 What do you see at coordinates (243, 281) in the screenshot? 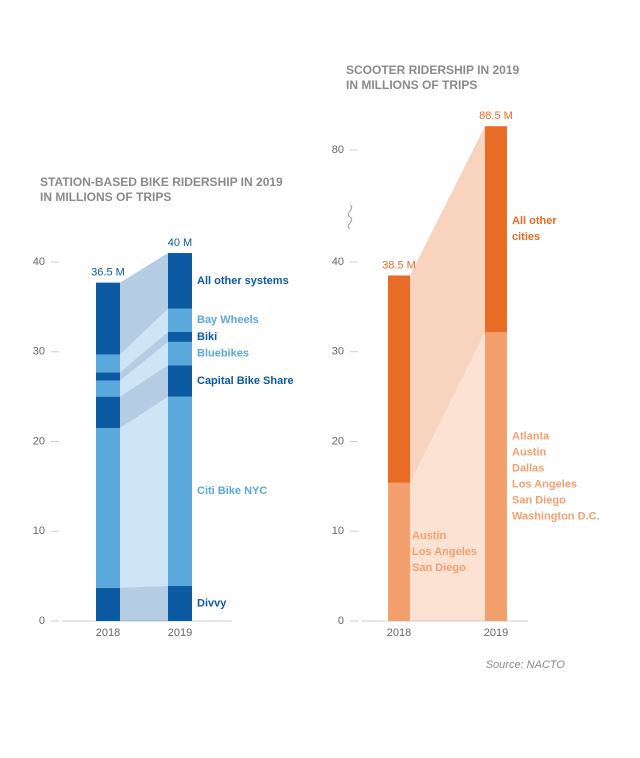
I see `series-label: All other systems` at bounding box center [243, 281].